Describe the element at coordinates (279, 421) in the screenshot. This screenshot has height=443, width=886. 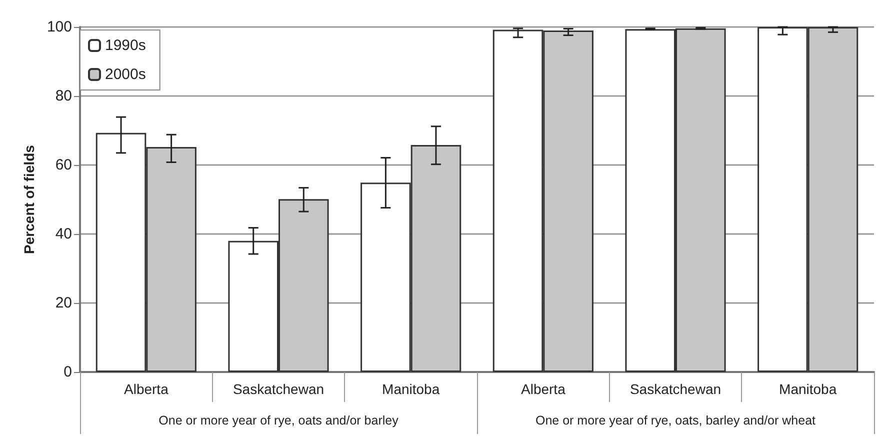
I see `text: One or more year of rye, oats and/or barley` at that location.